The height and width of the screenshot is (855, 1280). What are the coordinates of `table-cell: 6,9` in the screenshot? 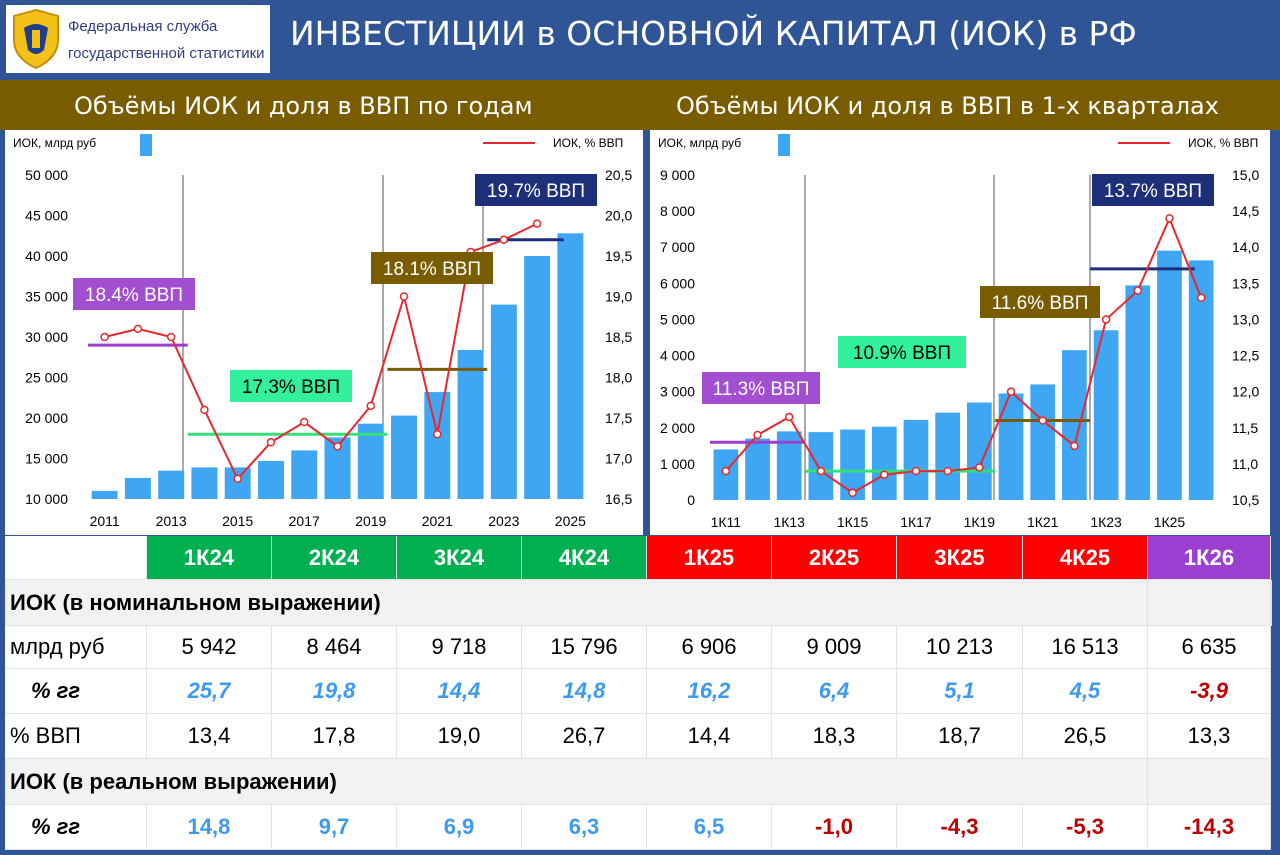 It's located at (459, 827).